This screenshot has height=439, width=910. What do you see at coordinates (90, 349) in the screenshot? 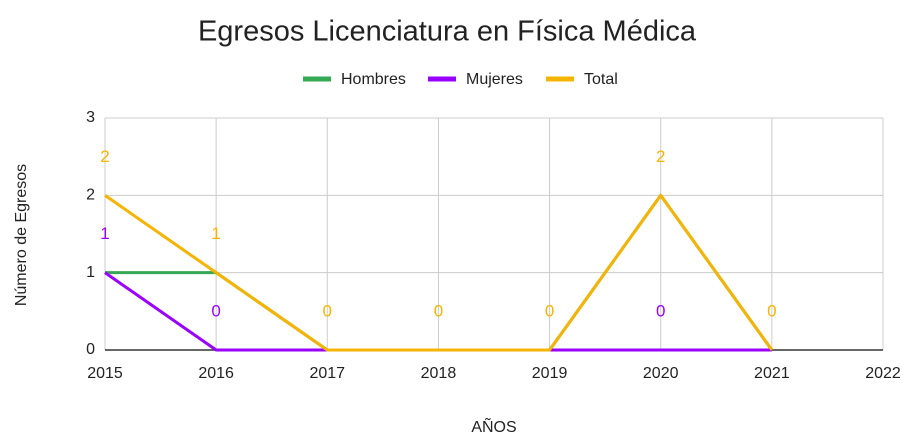
I see `y-tick-label: 0` at bounding box center [90, 349].